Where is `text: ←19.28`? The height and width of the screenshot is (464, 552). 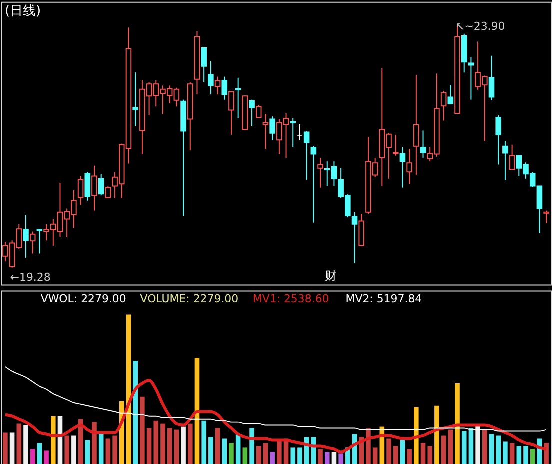
text: ←19.28 is located at coordinates (30, 277).